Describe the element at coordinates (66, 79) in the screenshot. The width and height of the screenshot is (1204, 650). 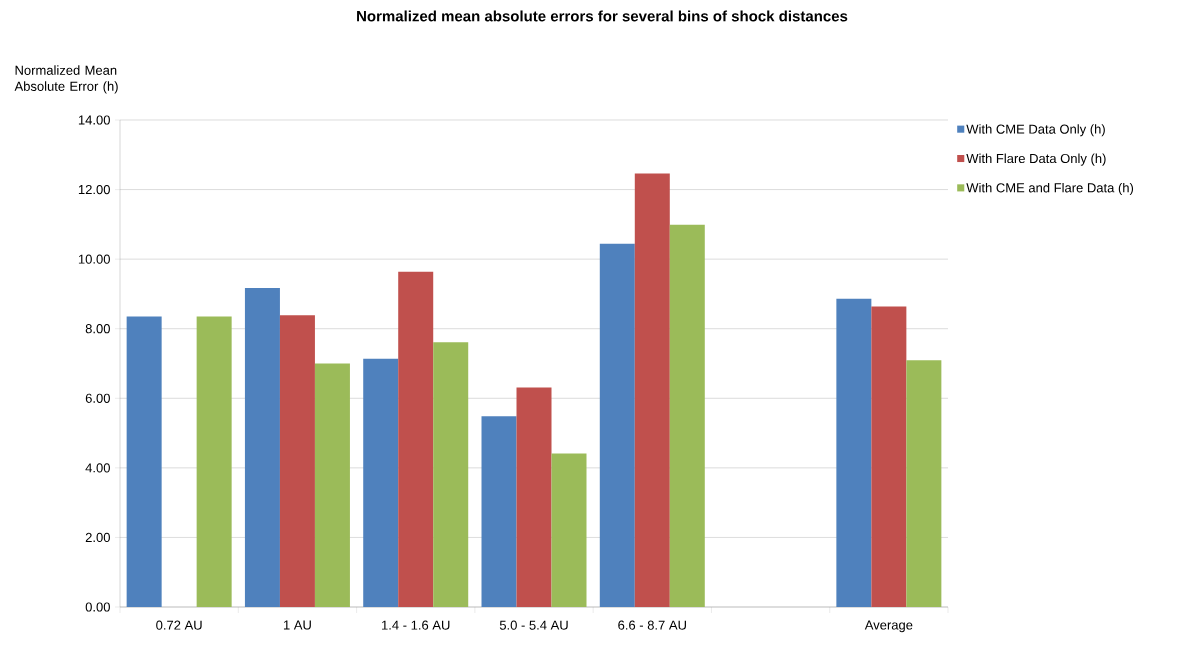
I see `y-axis-title: Normalized Mean Absolute Error (h)` at that location.